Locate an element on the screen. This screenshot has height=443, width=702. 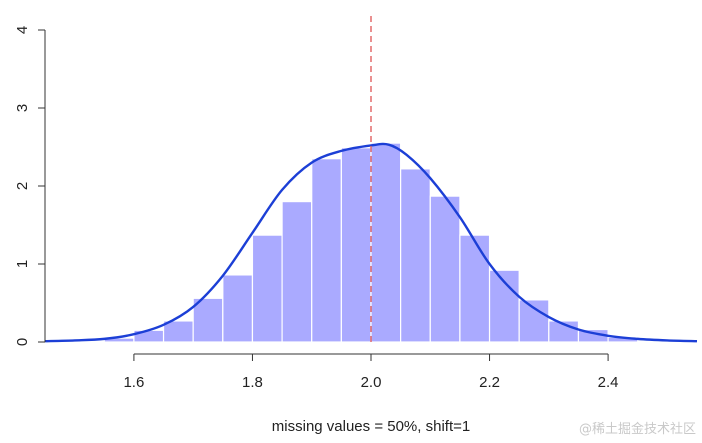
y-tick-label: 0 is located at coordinates (22, 342).